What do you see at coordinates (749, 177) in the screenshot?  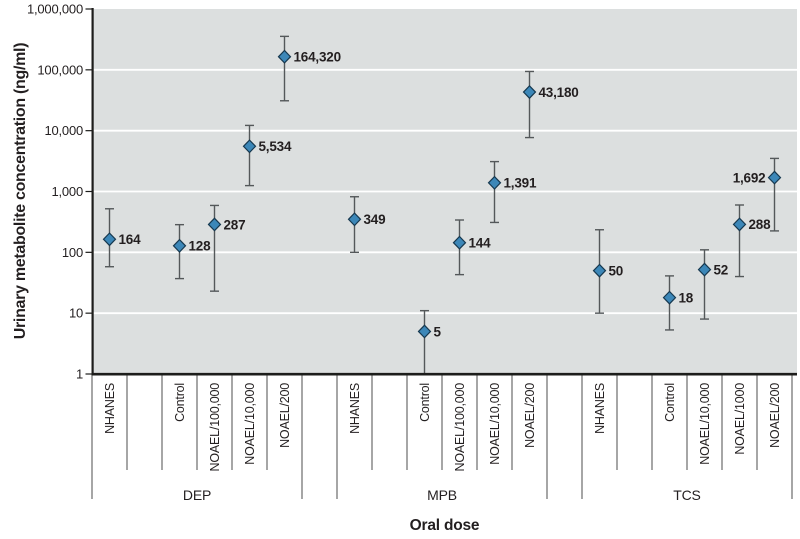 I see `data-point-label: 1,692` at bounding box center [749, 177].